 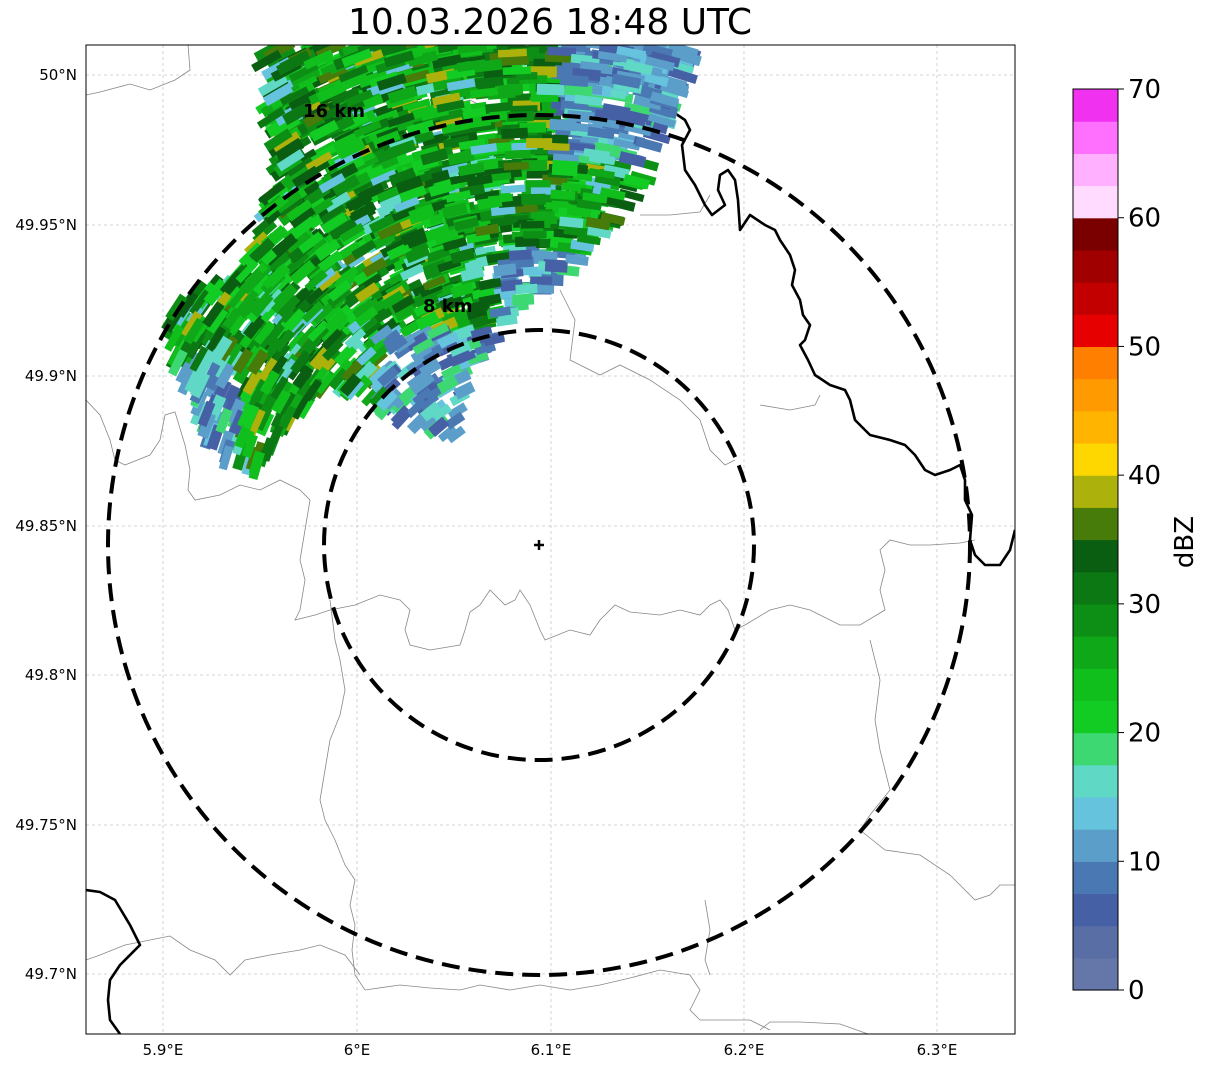 What do you see at coordinates (550, 1050) in the screenshot?
I see `lon-axis: 5.9°E 6°E 6.1°E 6.2°E 6.3°E` at bounding box center [550, 1050].